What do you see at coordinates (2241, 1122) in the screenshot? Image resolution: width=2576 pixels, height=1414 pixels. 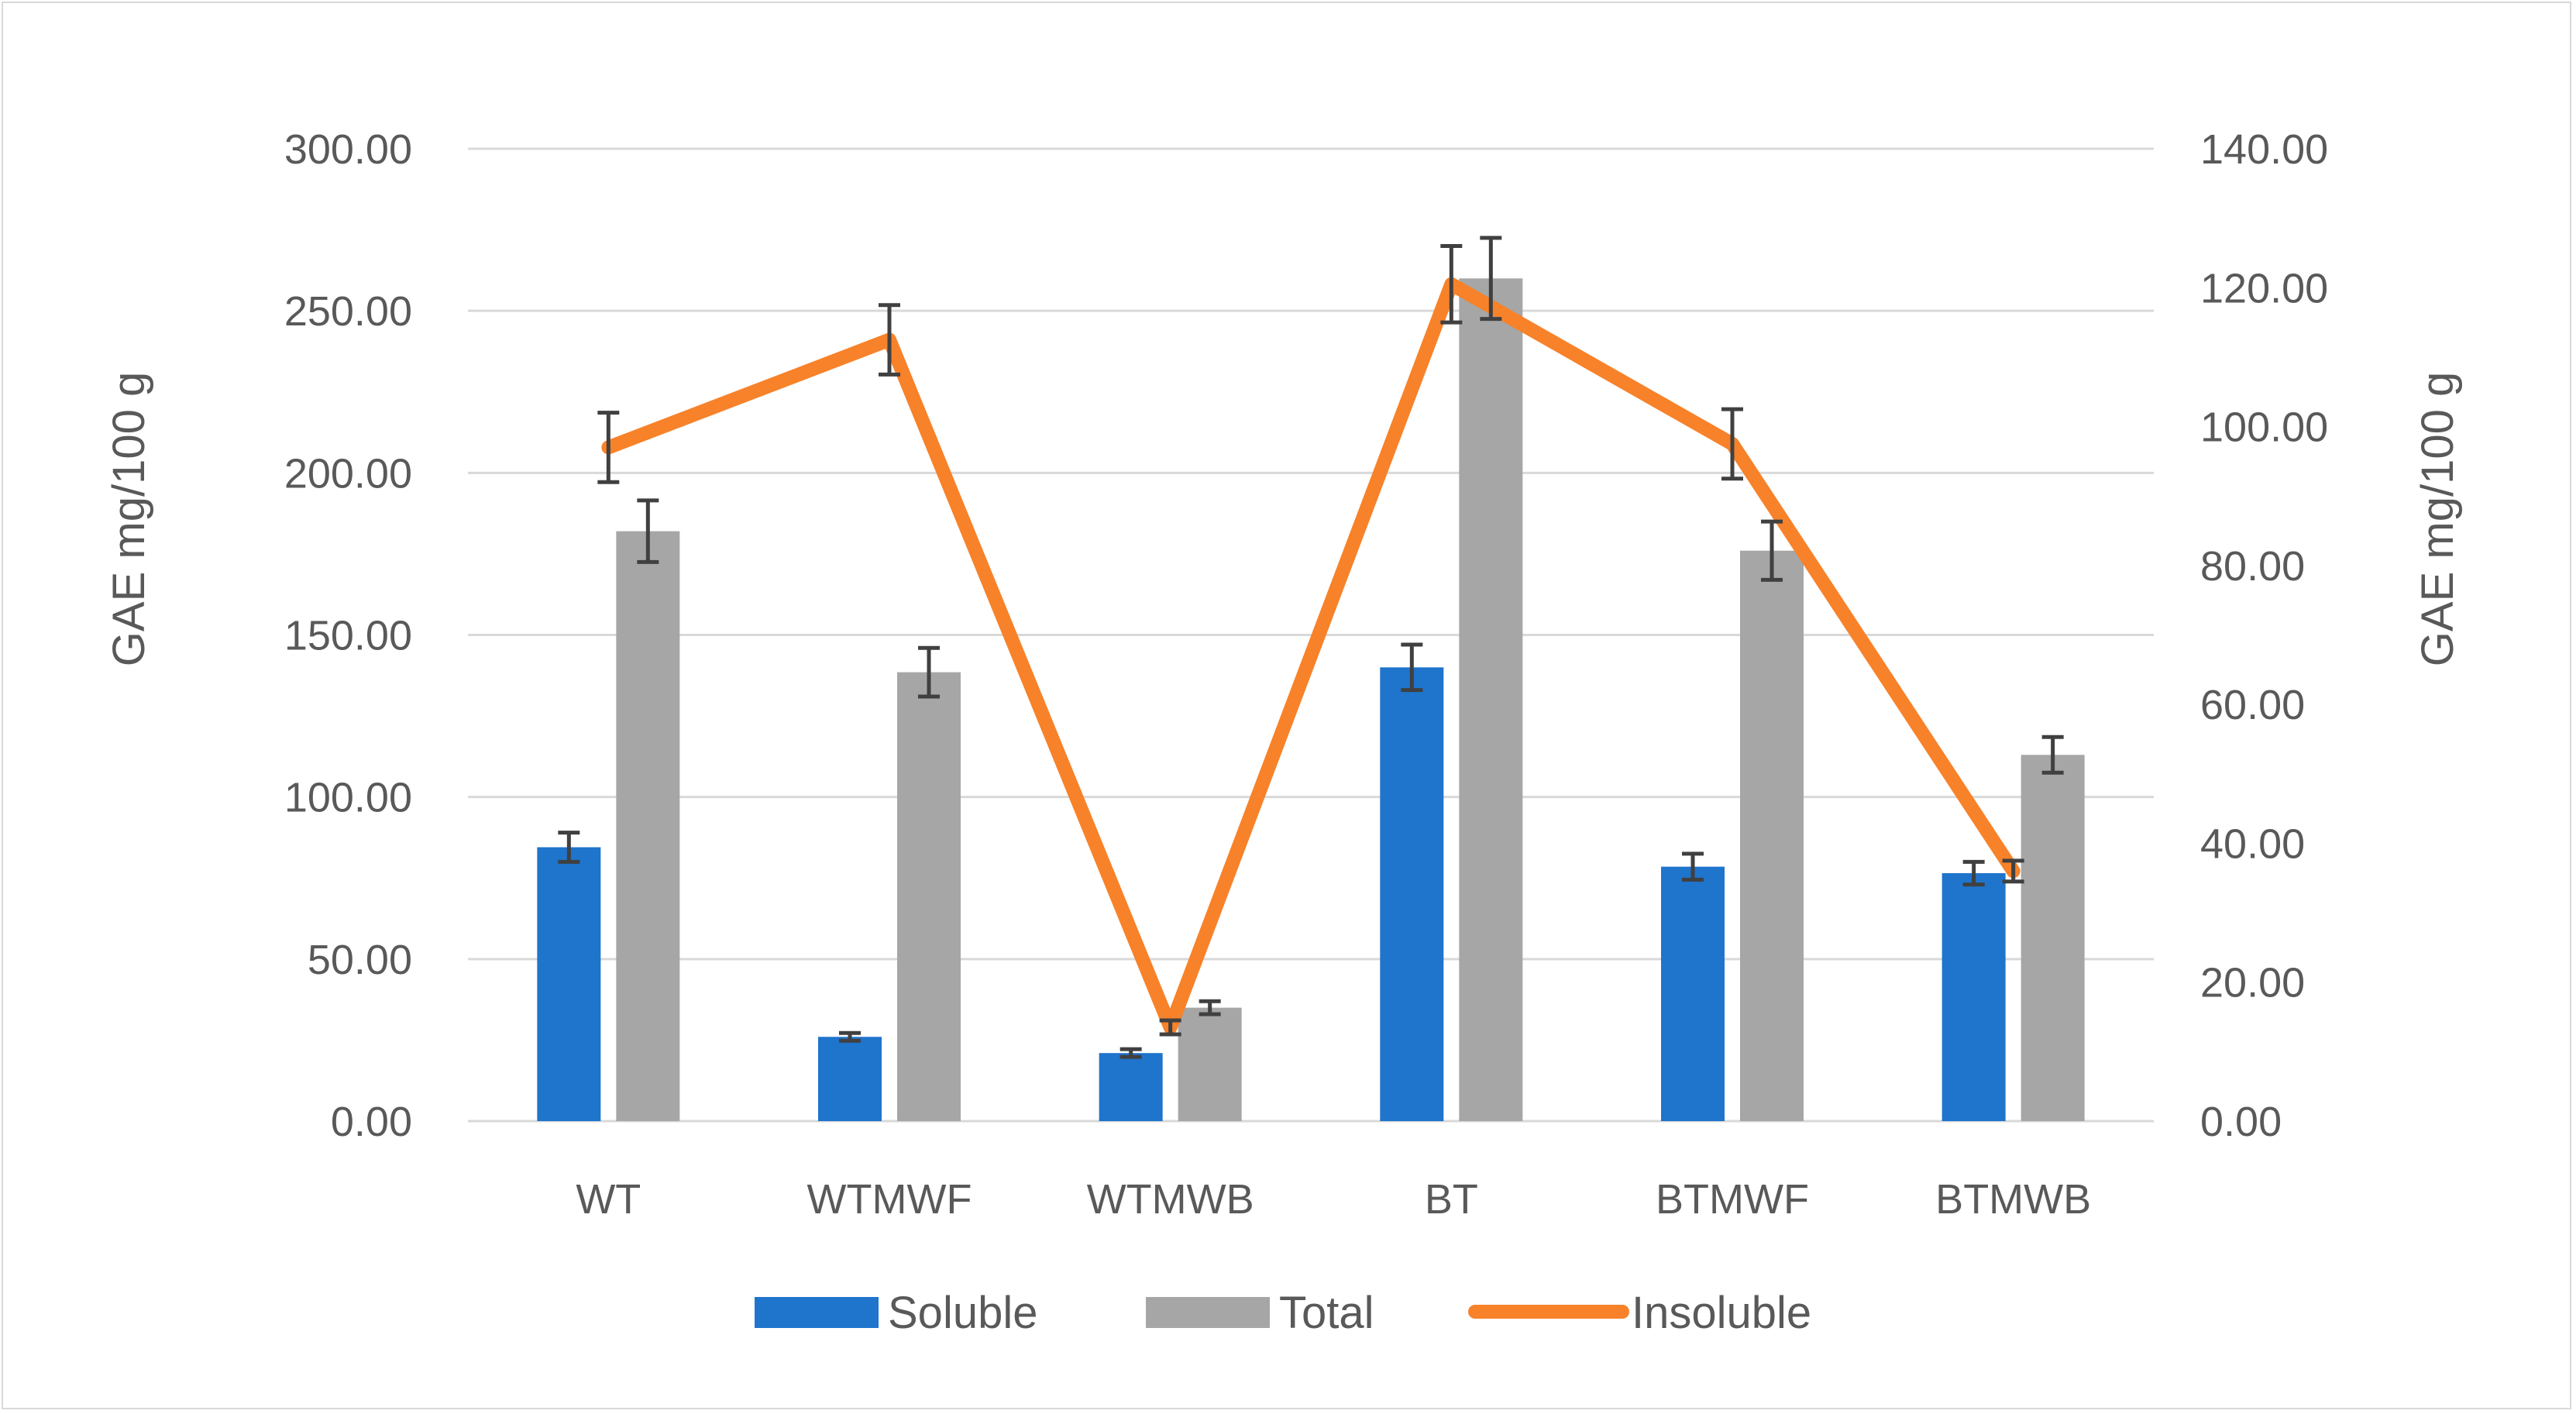 I see `right-tick-label: 0.00` at bounding box center [2241, 1122].